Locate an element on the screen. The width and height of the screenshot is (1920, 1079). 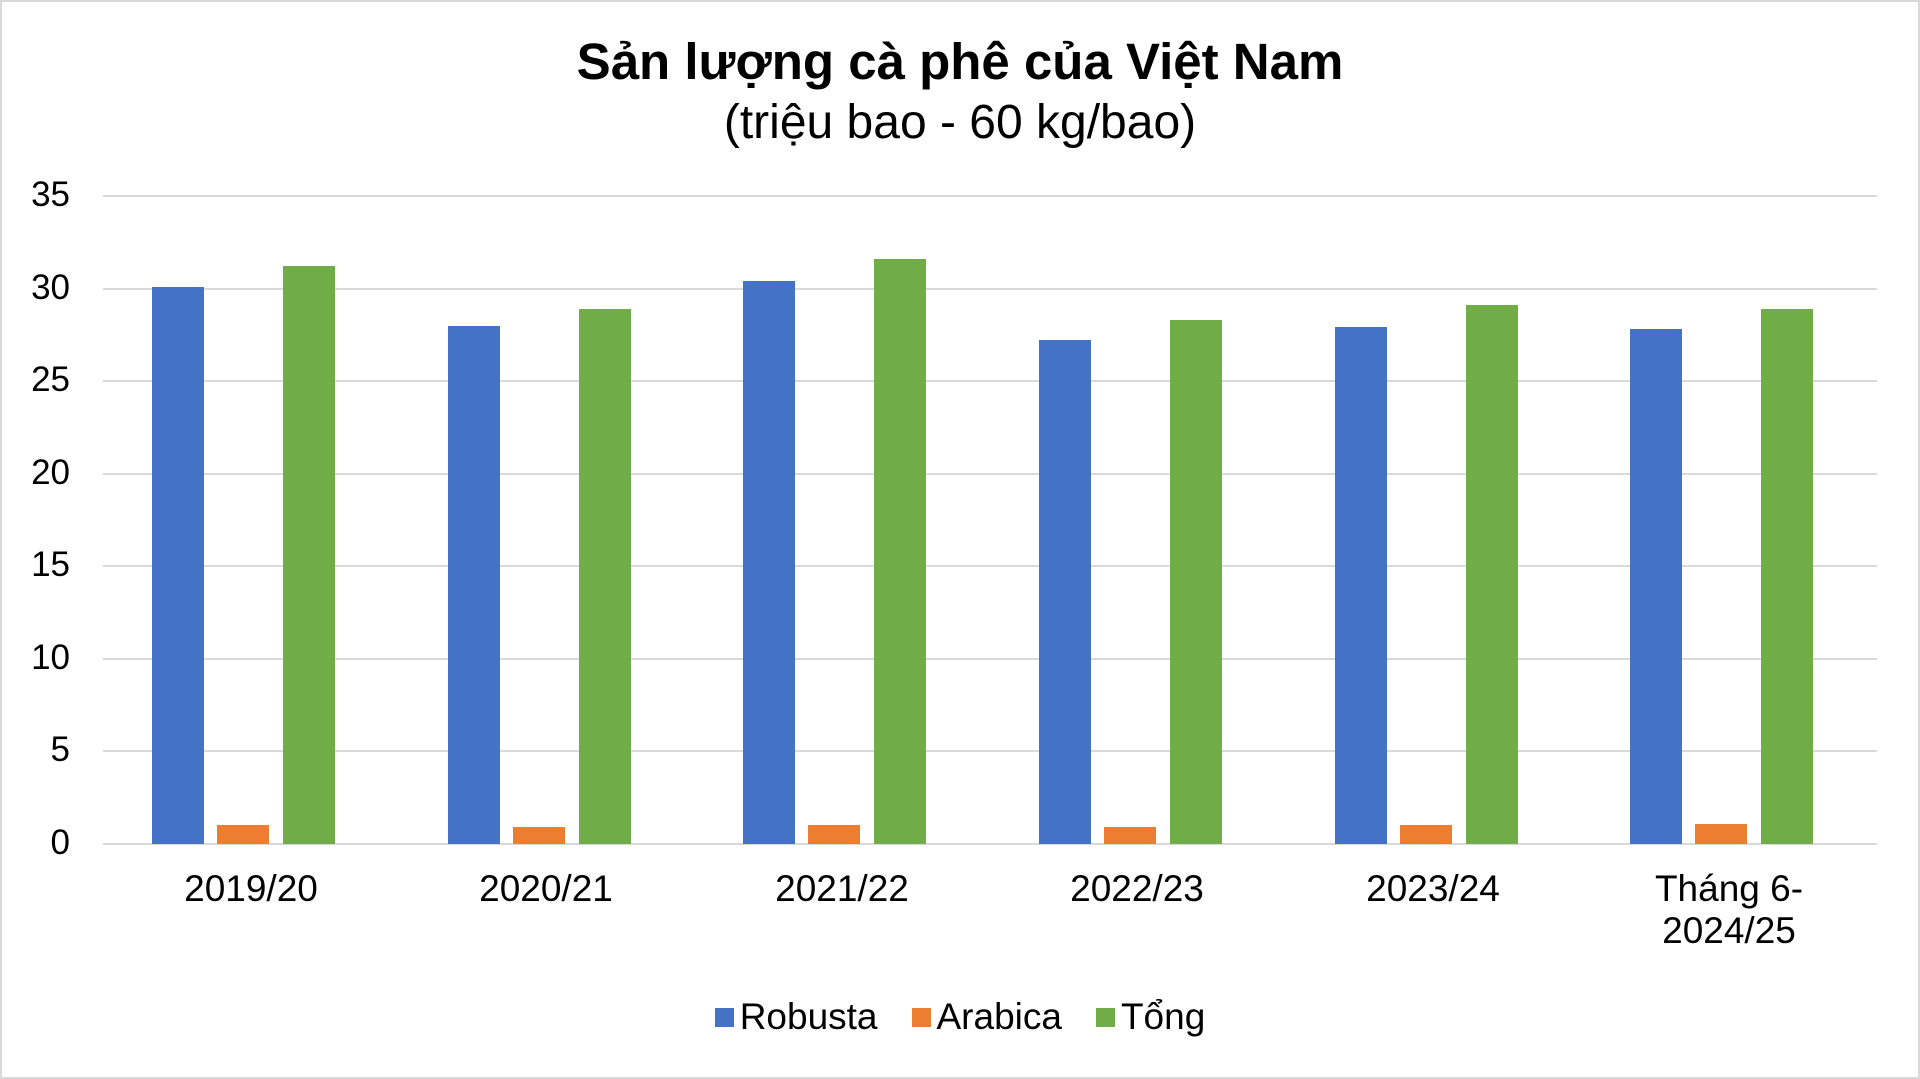
x-tick-label: 2023/24 is located at coordinates (1433, 888).